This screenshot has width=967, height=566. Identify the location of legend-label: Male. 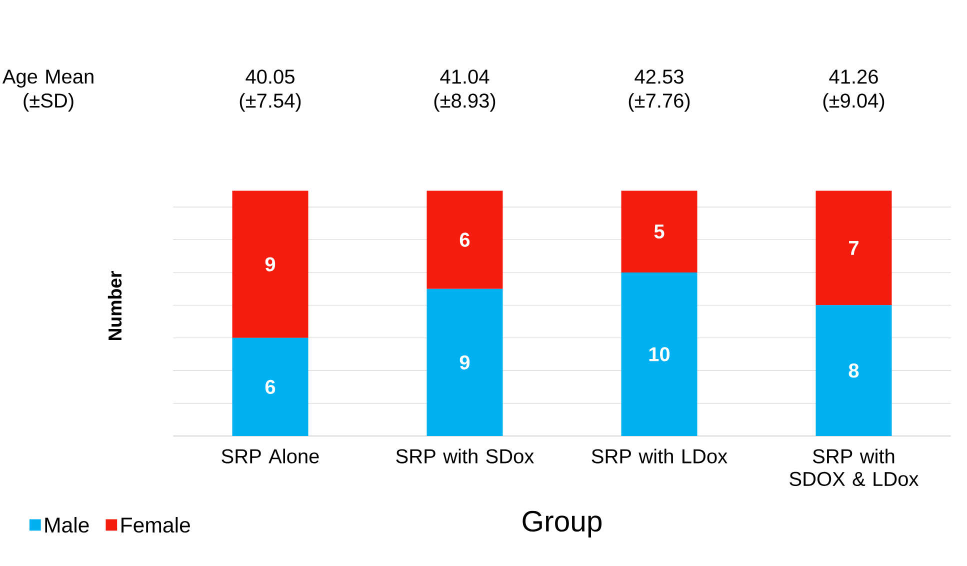
(67, 524).